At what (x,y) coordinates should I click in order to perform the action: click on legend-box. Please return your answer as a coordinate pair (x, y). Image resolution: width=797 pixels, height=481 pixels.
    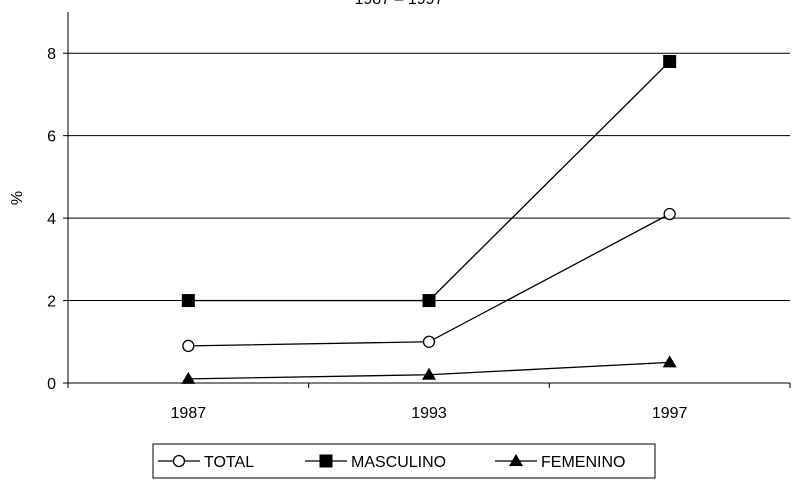
    Looking at the image, I should click on (404, 461).